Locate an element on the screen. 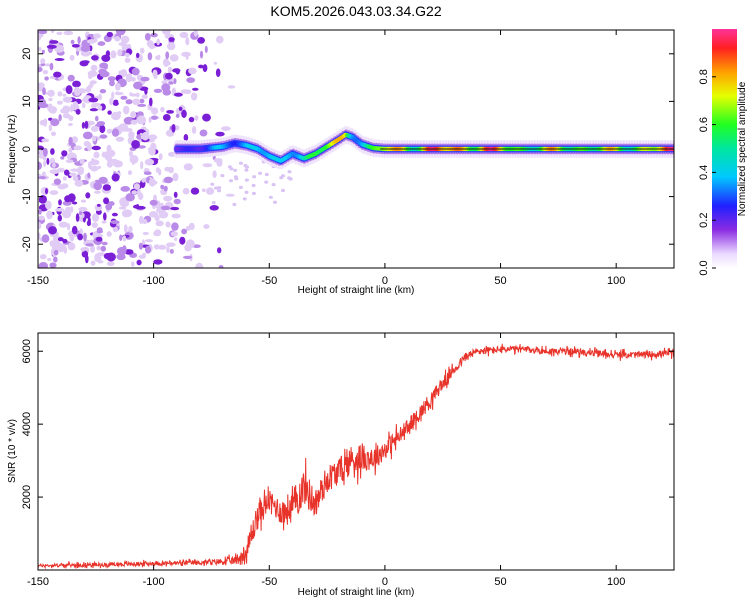 The width and height of the screenshot is (750, 600). x-tick-label: -100 is located at coordinates (154, 281).